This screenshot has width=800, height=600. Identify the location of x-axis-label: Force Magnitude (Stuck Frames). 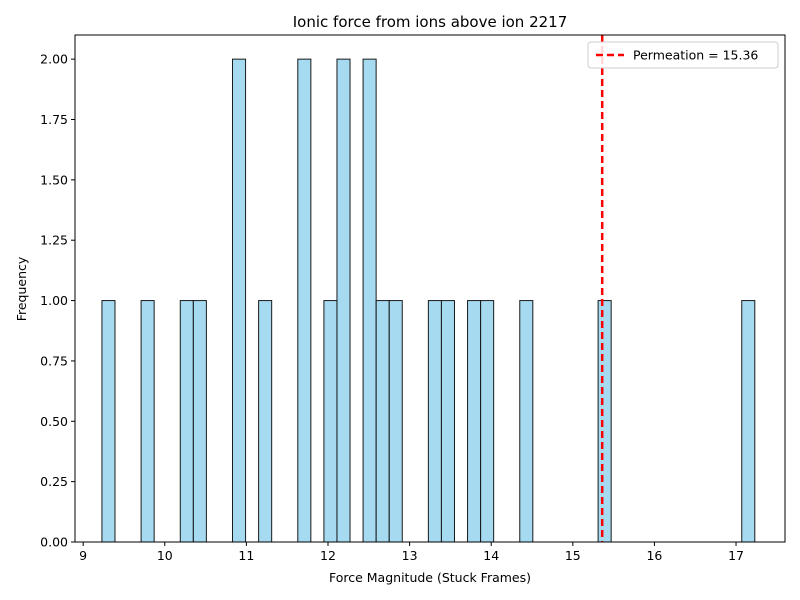
(430, 577).